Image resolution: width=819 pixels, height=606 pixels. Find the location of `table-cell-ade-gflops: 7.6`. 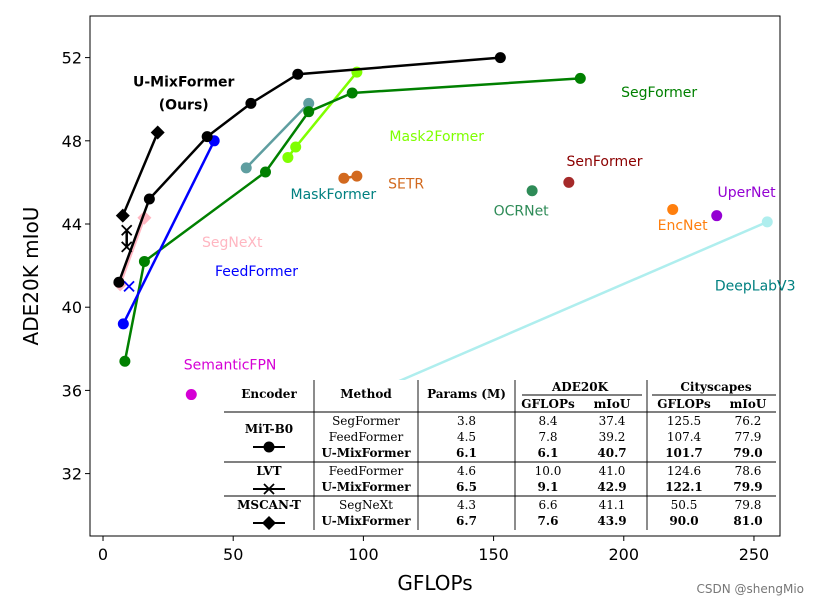

table-cell-ade-gflops: 7.6 is located at coordinates (548, 521).